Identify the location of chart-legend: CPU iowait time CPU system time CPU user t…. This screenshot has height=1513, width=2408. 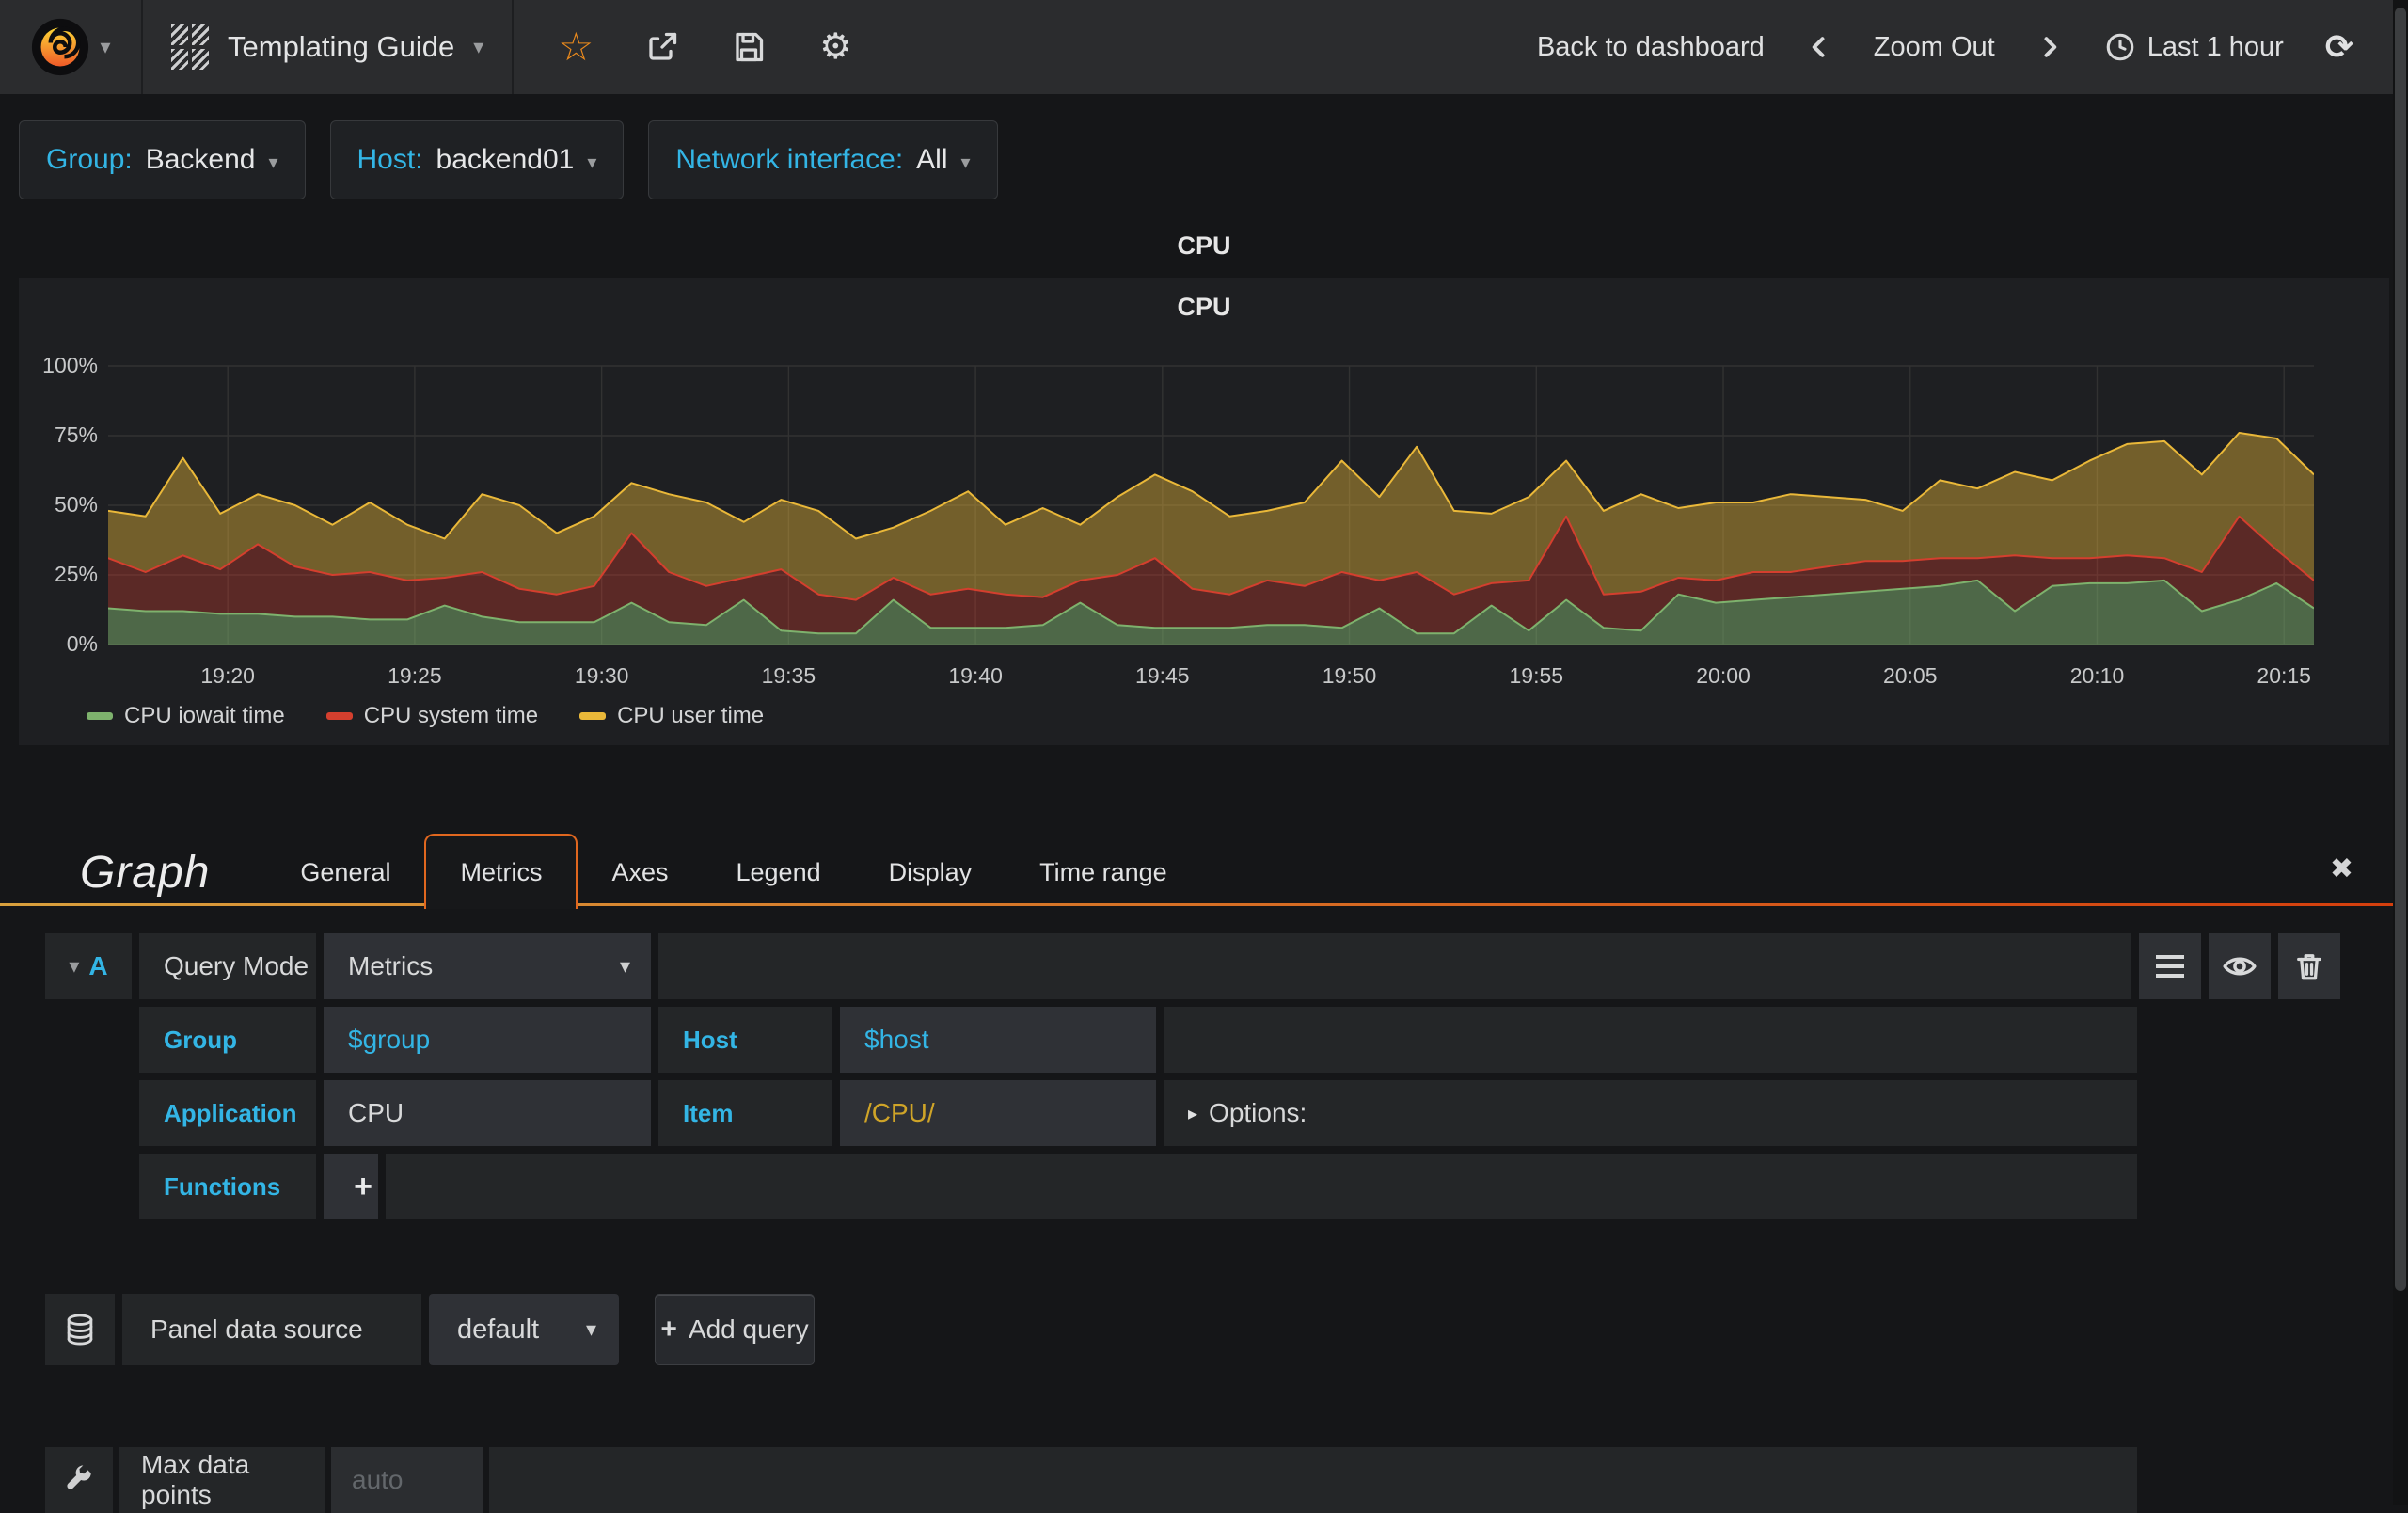
(426, 716).